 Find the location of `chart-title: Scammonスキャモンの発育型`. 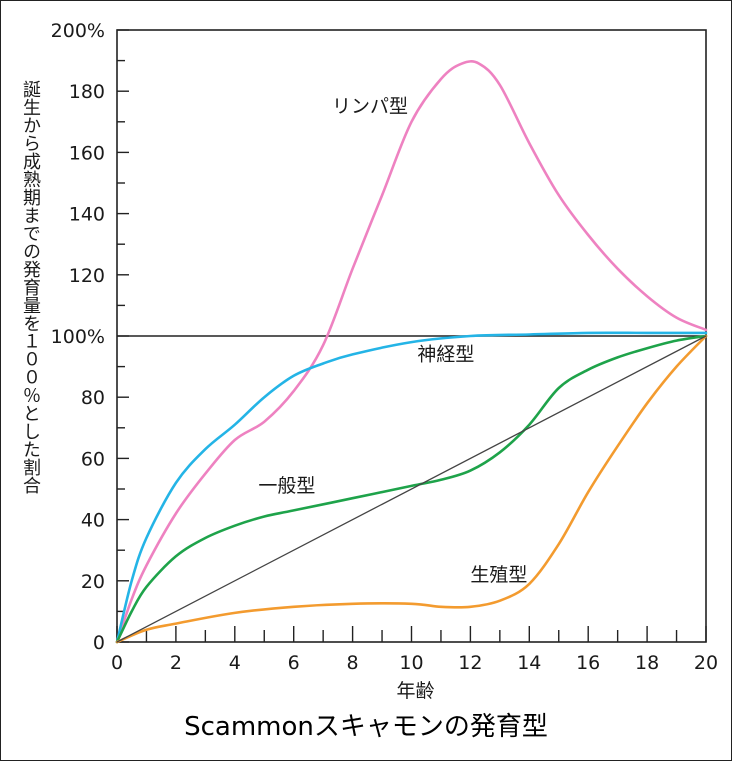

chart-title: Scammonスキャモンの発育型 is located at coordinates (366, 727).